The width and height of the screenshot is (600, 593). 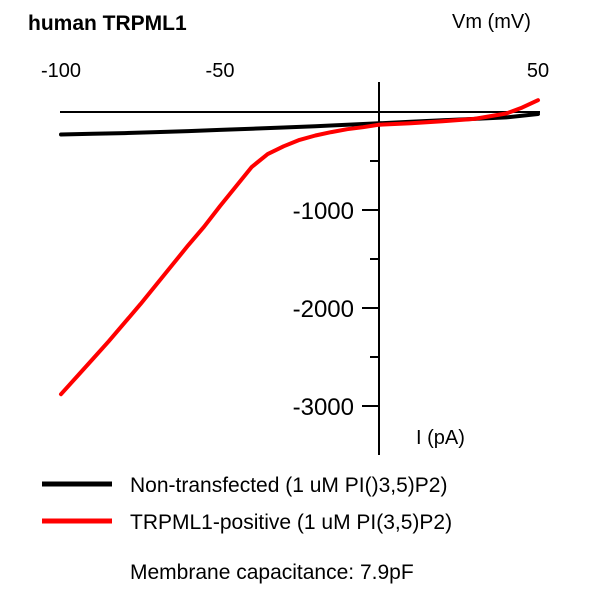 What do you see at coordinates (291, 522) in the screenshot?
I see `legend-label-trpml1-positive: TRPML1-positive (1 uM PI(3,5)P2)` at bounding box center [291, 522].